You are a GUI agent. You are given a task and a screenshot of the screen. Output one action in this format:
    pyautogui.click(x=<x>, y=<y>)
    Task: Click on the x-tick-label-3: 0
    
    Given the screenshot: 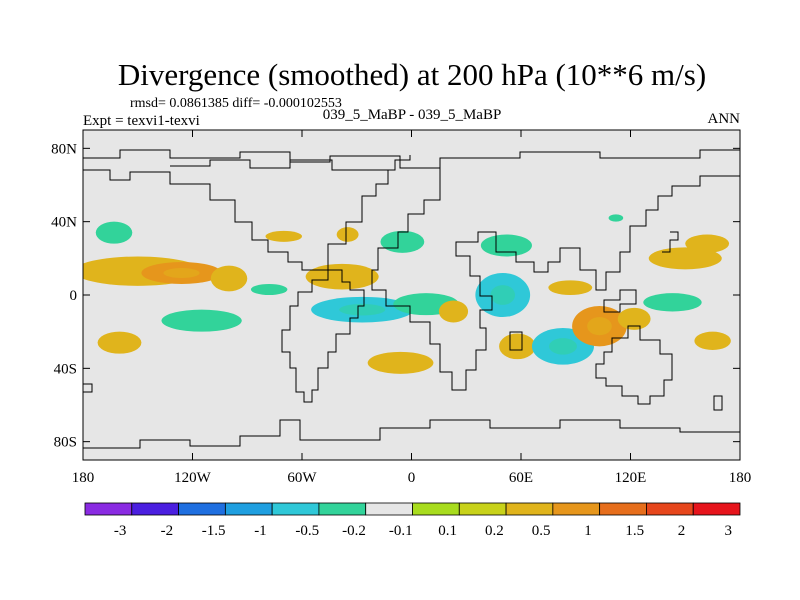 What is the action you would take?
    pyautogui.click(x=412, y=478)
    